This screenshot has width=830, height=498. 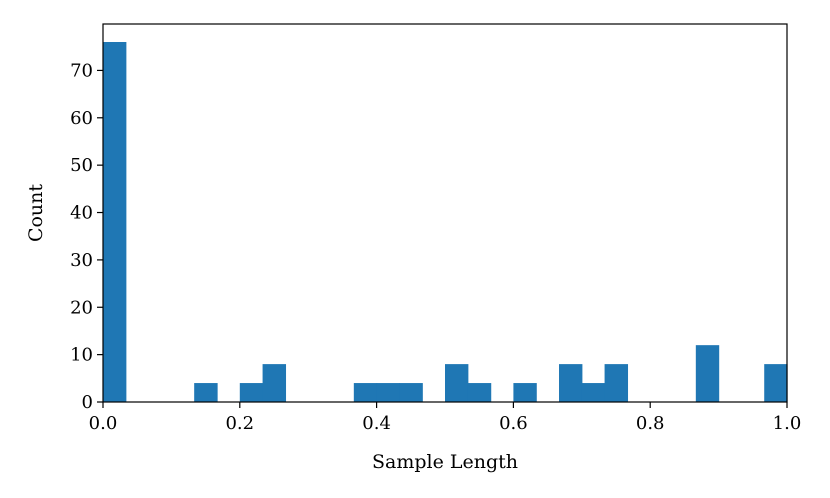 What do you see at coordinates (81, 118) in the screenshot?
I see `y-tick-label: 60` at bounding box center [81, 118].